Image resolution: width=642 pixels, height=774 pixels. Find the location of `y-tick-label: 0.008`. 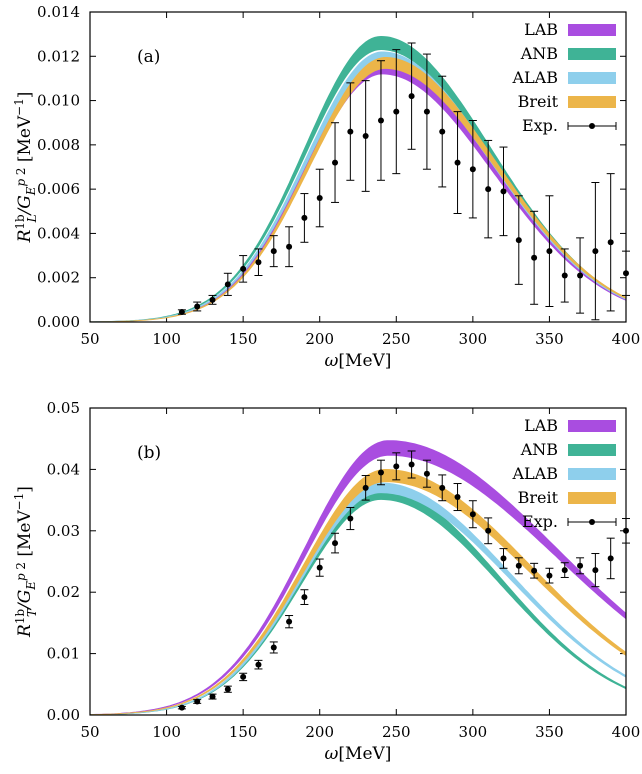

y-tick-label: 0.008 is located at coordinates (58, 145).